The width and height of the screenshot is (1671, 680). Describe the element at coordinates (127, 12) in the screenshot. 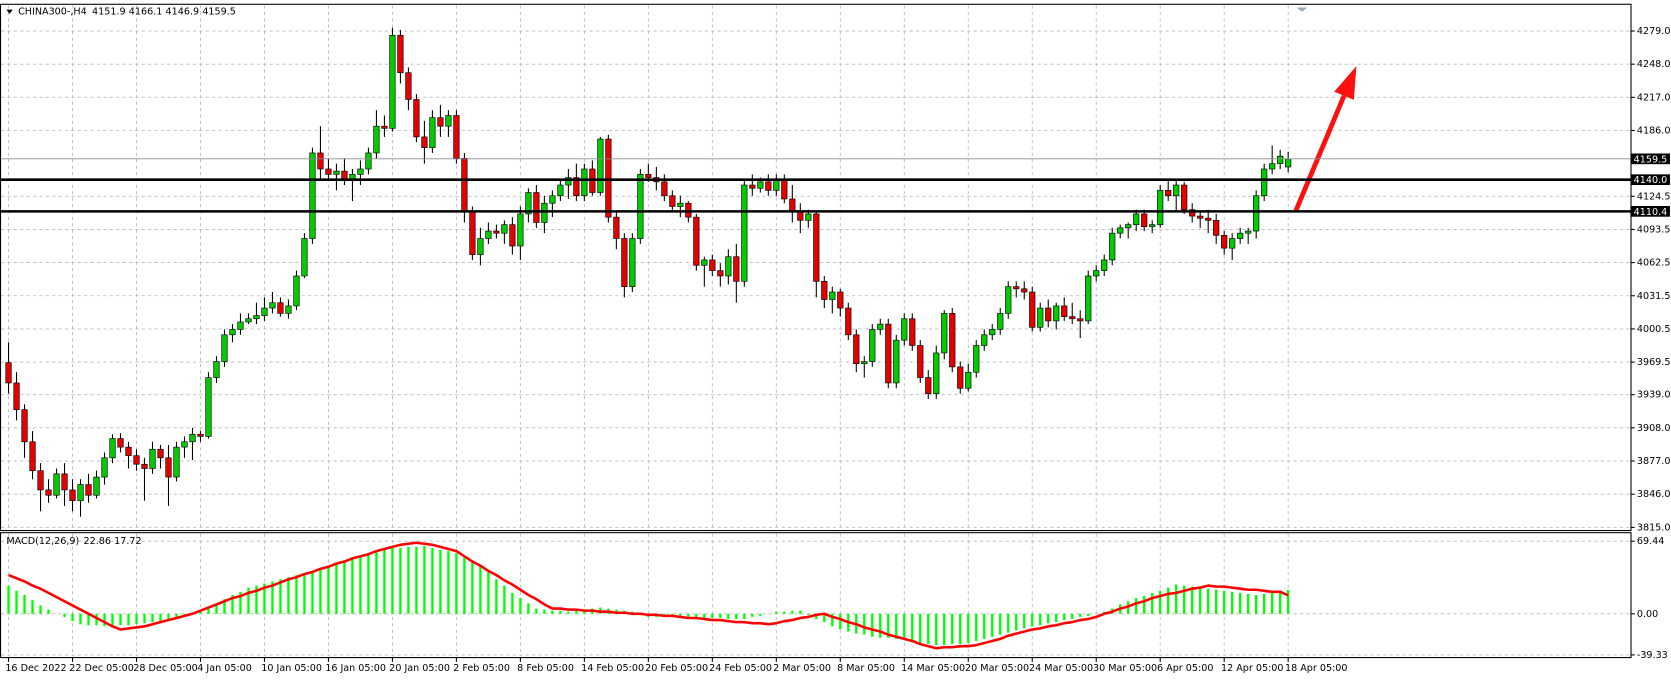

I see `chart-header: CHINA300-,H4 4151.9 4166.1 4146.9 4159.5` at that location.